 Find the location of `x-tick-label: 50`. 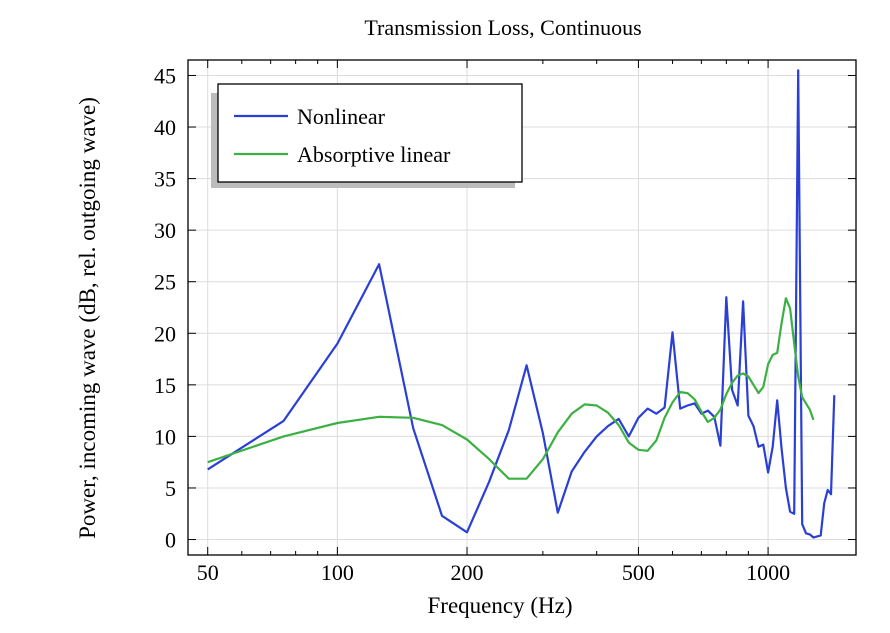

x-tick-label: 50 is located at coordinates (208, 572).